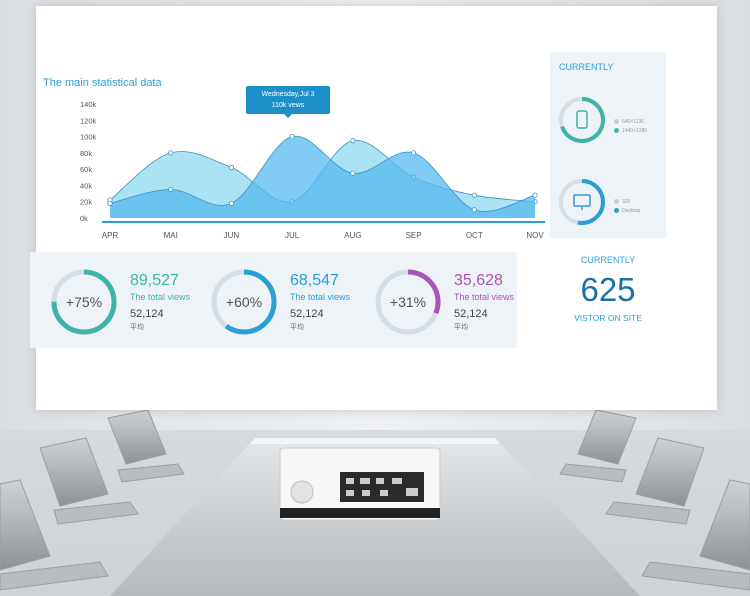 The image size is (750, 596). I want to click on progress-ring: +31%, so click(408, 302).